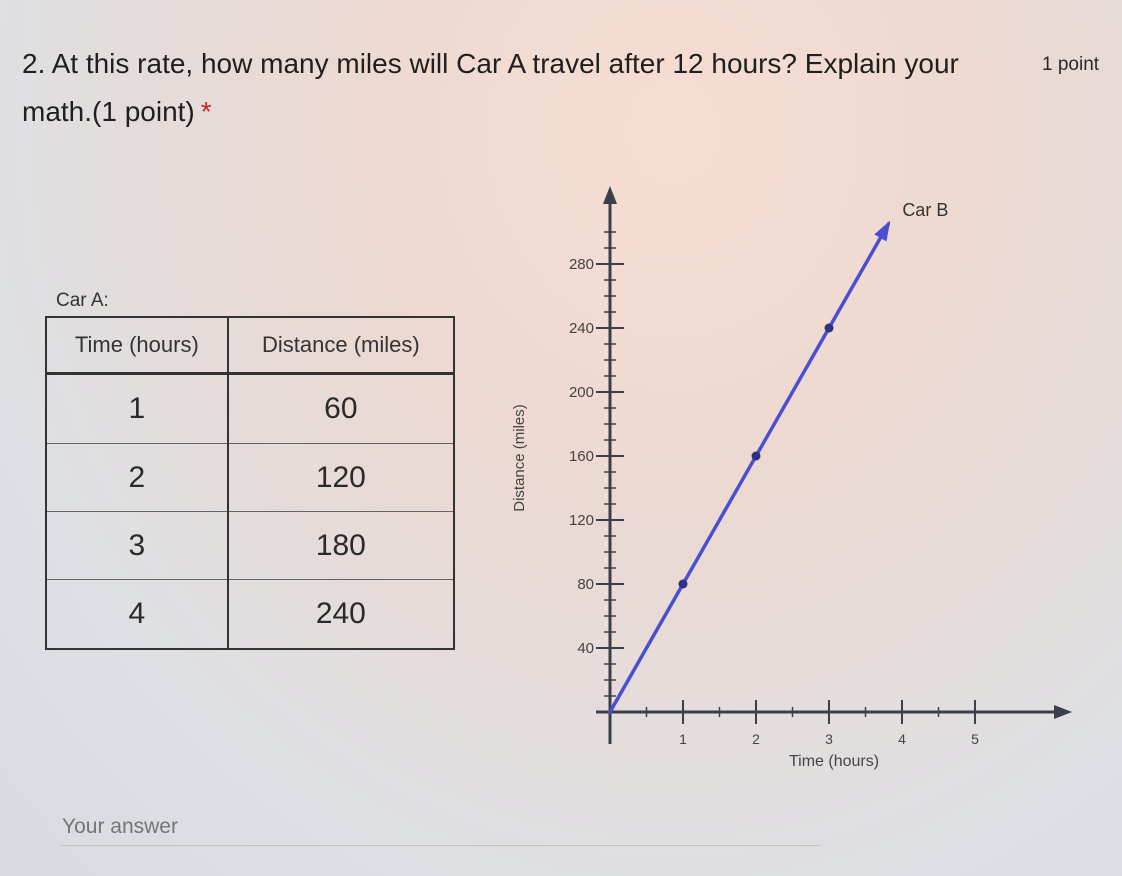 Image resolution: width=1122 pixels, height=876 pixels. I want to click on table-row: 1 60, so click(250, 408).